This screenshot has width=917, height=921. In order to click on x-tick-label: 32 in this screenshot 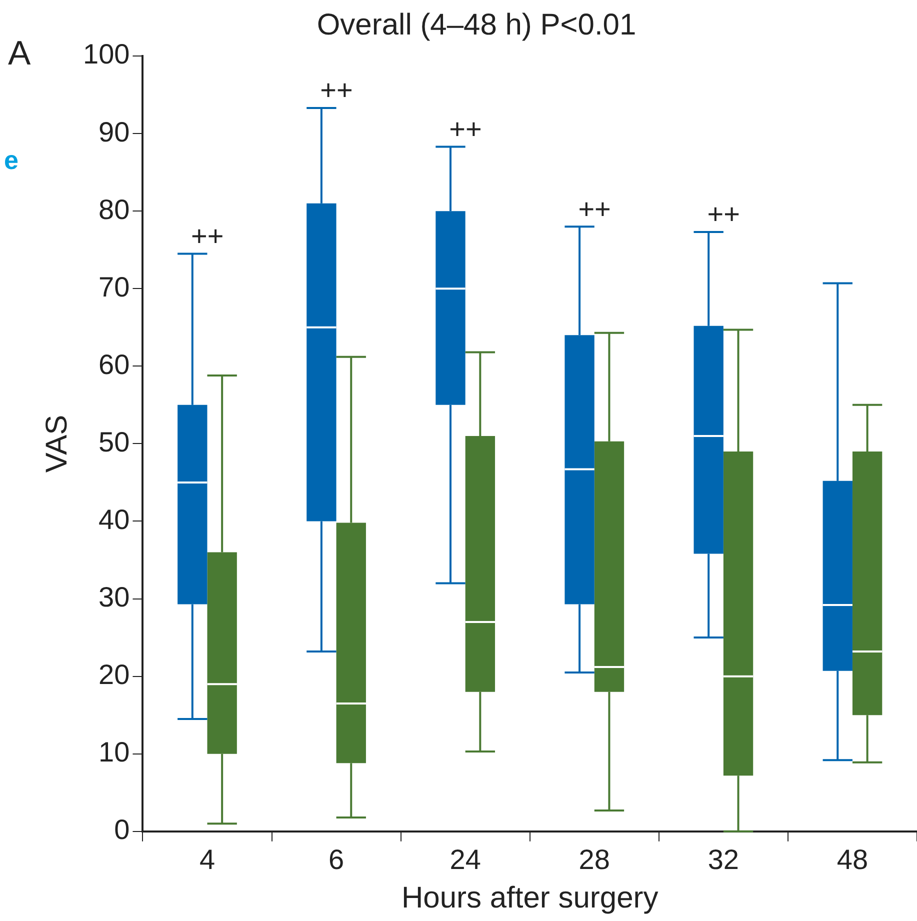, I will do `click(724, 859)`.